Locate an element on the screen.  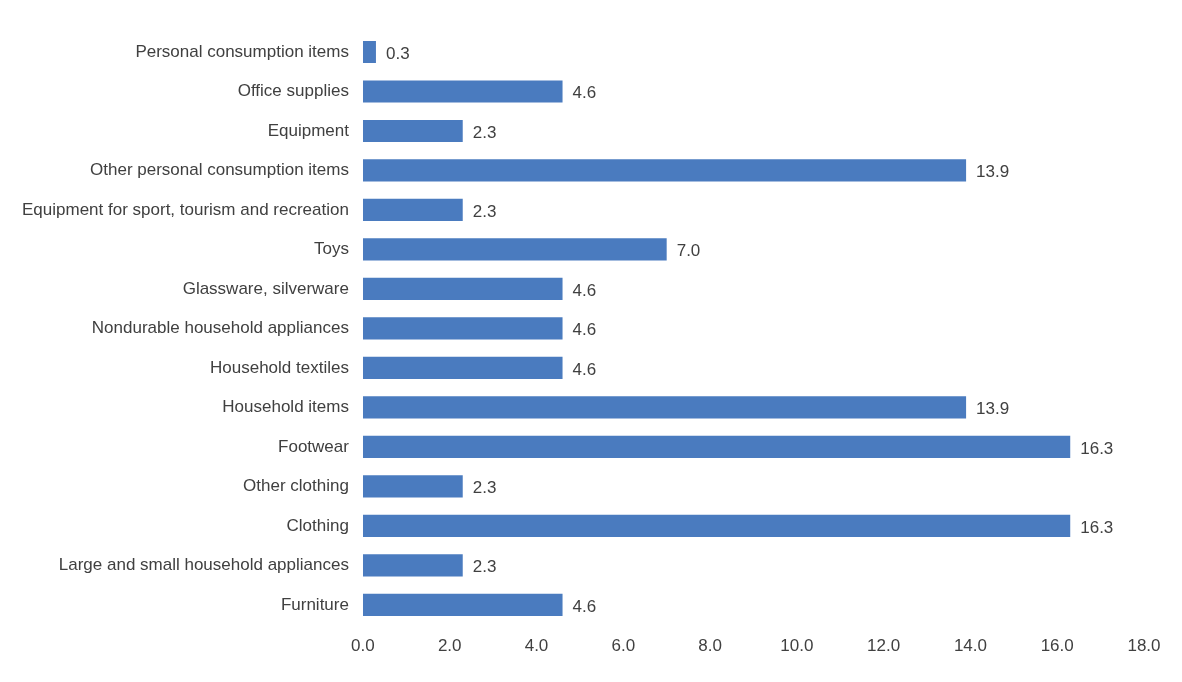
y-tick-label: Other clothing is located at coordinates (296, 486).